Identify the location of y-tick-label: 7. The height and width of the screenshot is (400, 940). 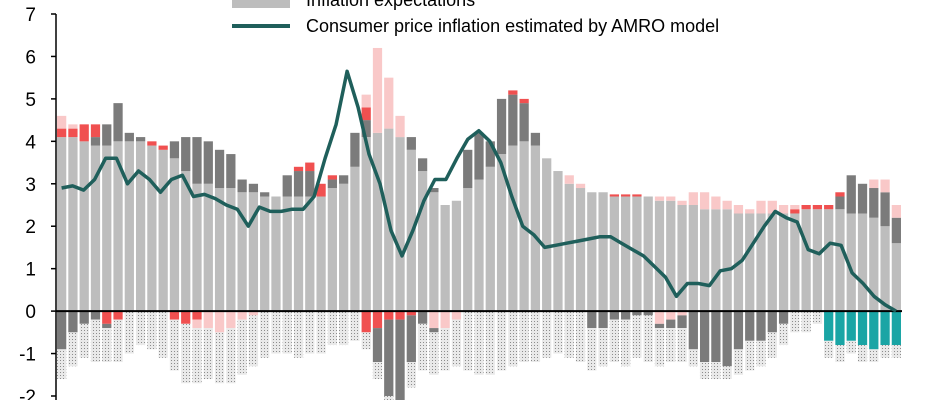
(30, 15).